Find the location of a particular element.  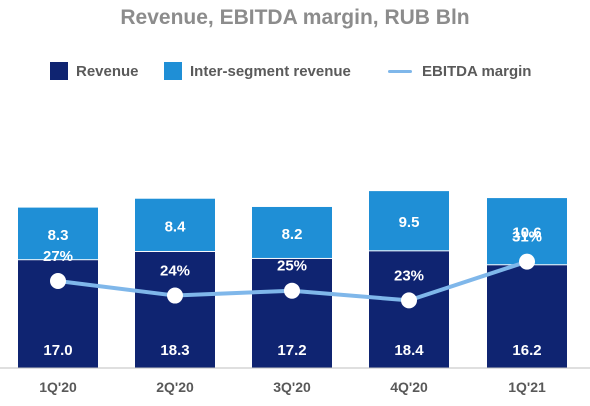

bar-revenue-2q20 is located at coordinates (175, 309).